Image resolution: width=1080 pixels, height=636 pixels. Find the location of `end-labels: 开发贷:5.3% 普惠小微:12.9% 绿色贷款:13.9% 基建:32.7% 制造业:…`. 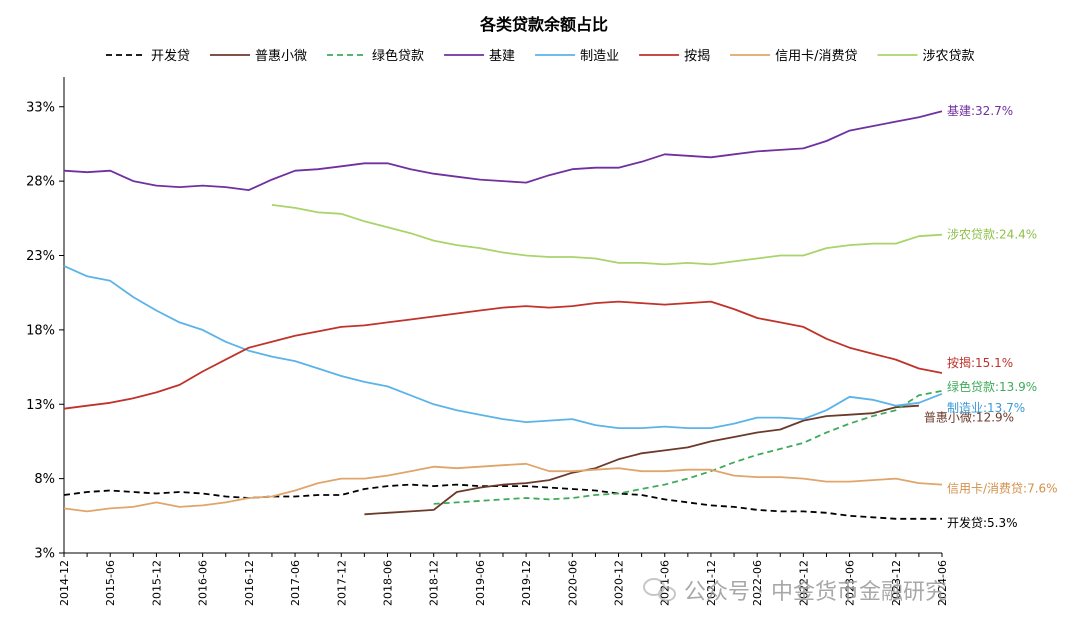

end-labels: 开发贷:5.3% 普惠小微:12.9% 绿色贷款:13.9% 基建:32.7% 制造业:… is located at coordinates (991, 317).